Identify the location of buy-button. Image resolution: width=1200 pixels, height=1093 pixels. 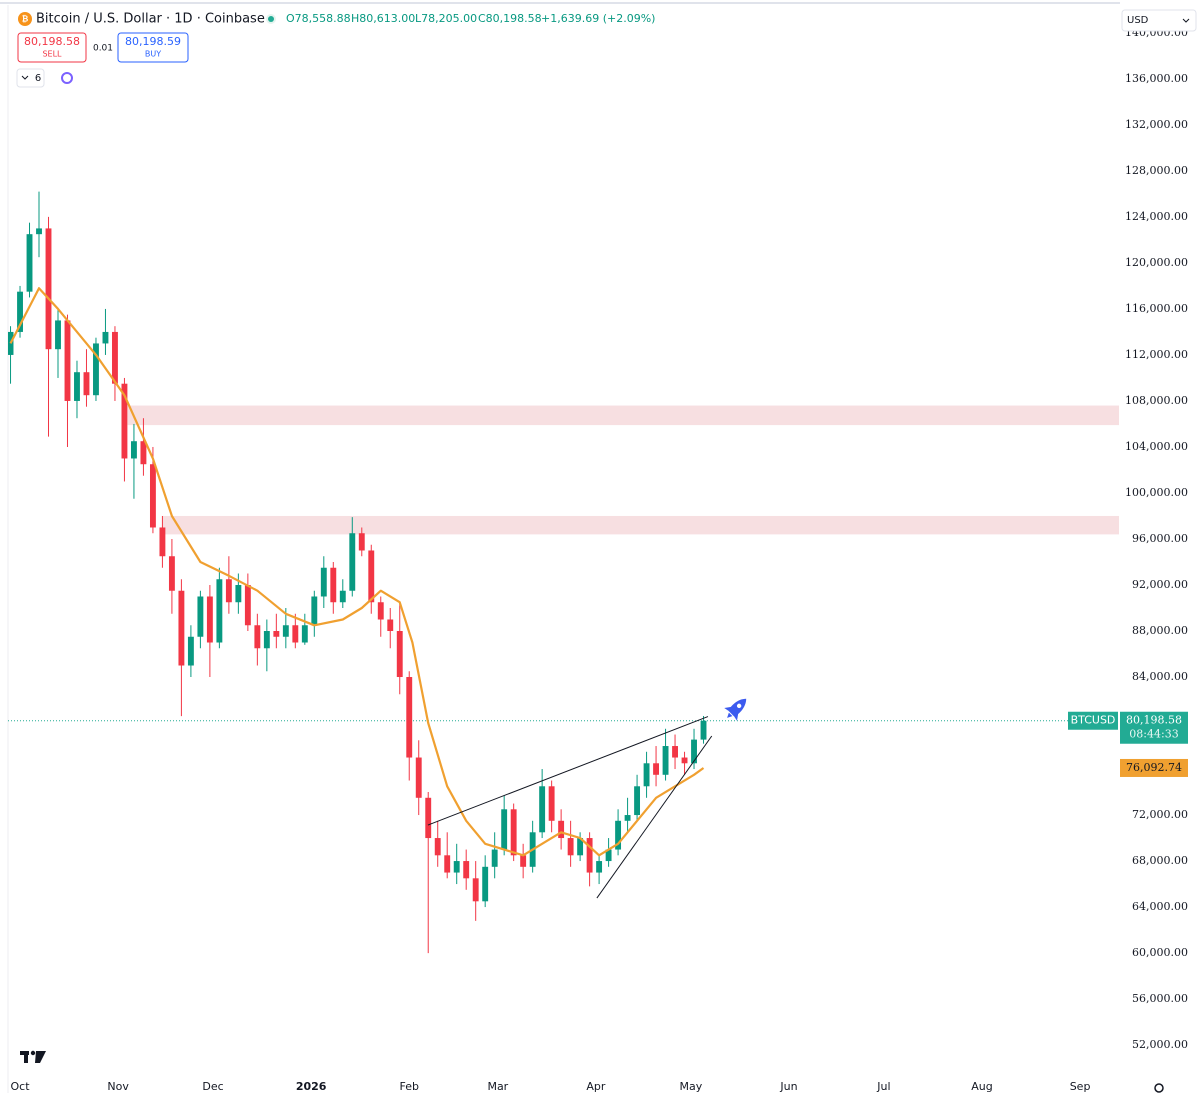
(153, 47).